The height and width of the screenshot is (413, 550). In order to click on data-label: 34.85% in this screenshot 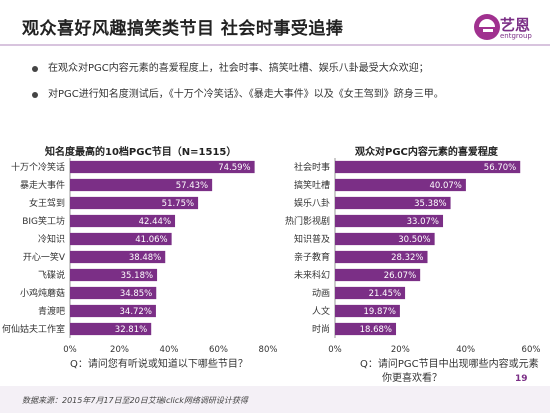, I will do `click(136, 294)`.